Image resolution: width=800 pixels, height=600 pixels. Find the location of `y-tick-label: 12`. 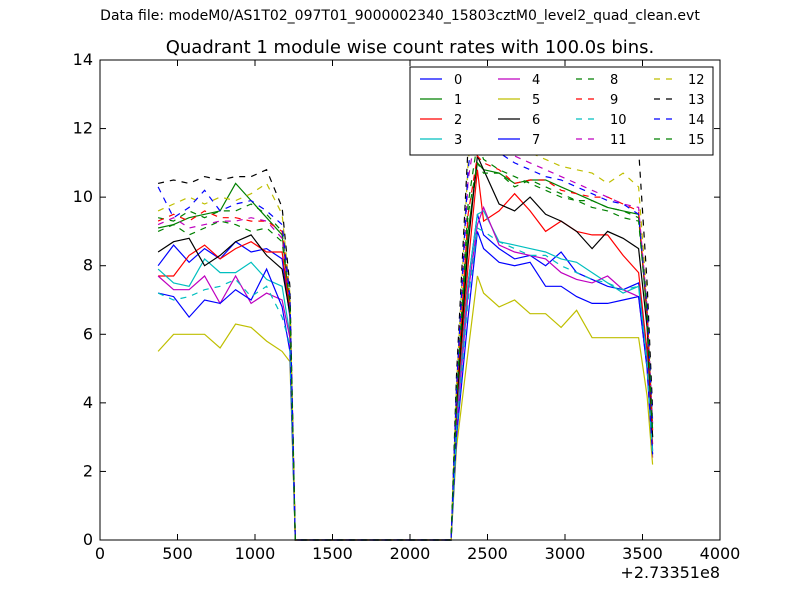

y-tick-label: 12 is located at coordinates (83, 128).